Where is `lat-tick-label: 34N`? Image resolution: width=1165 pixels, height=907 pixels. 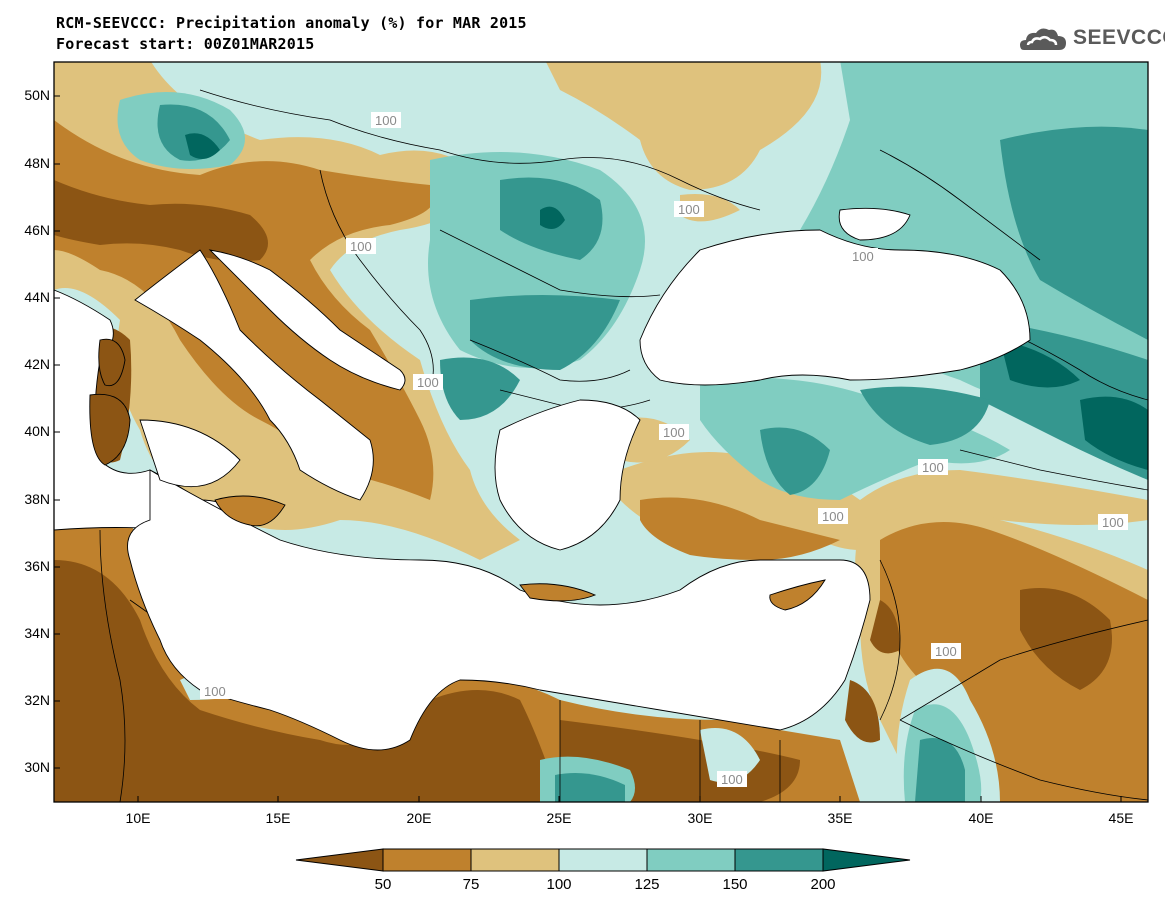
lat-tick-label: 34N is located at coordinates (37, 633).